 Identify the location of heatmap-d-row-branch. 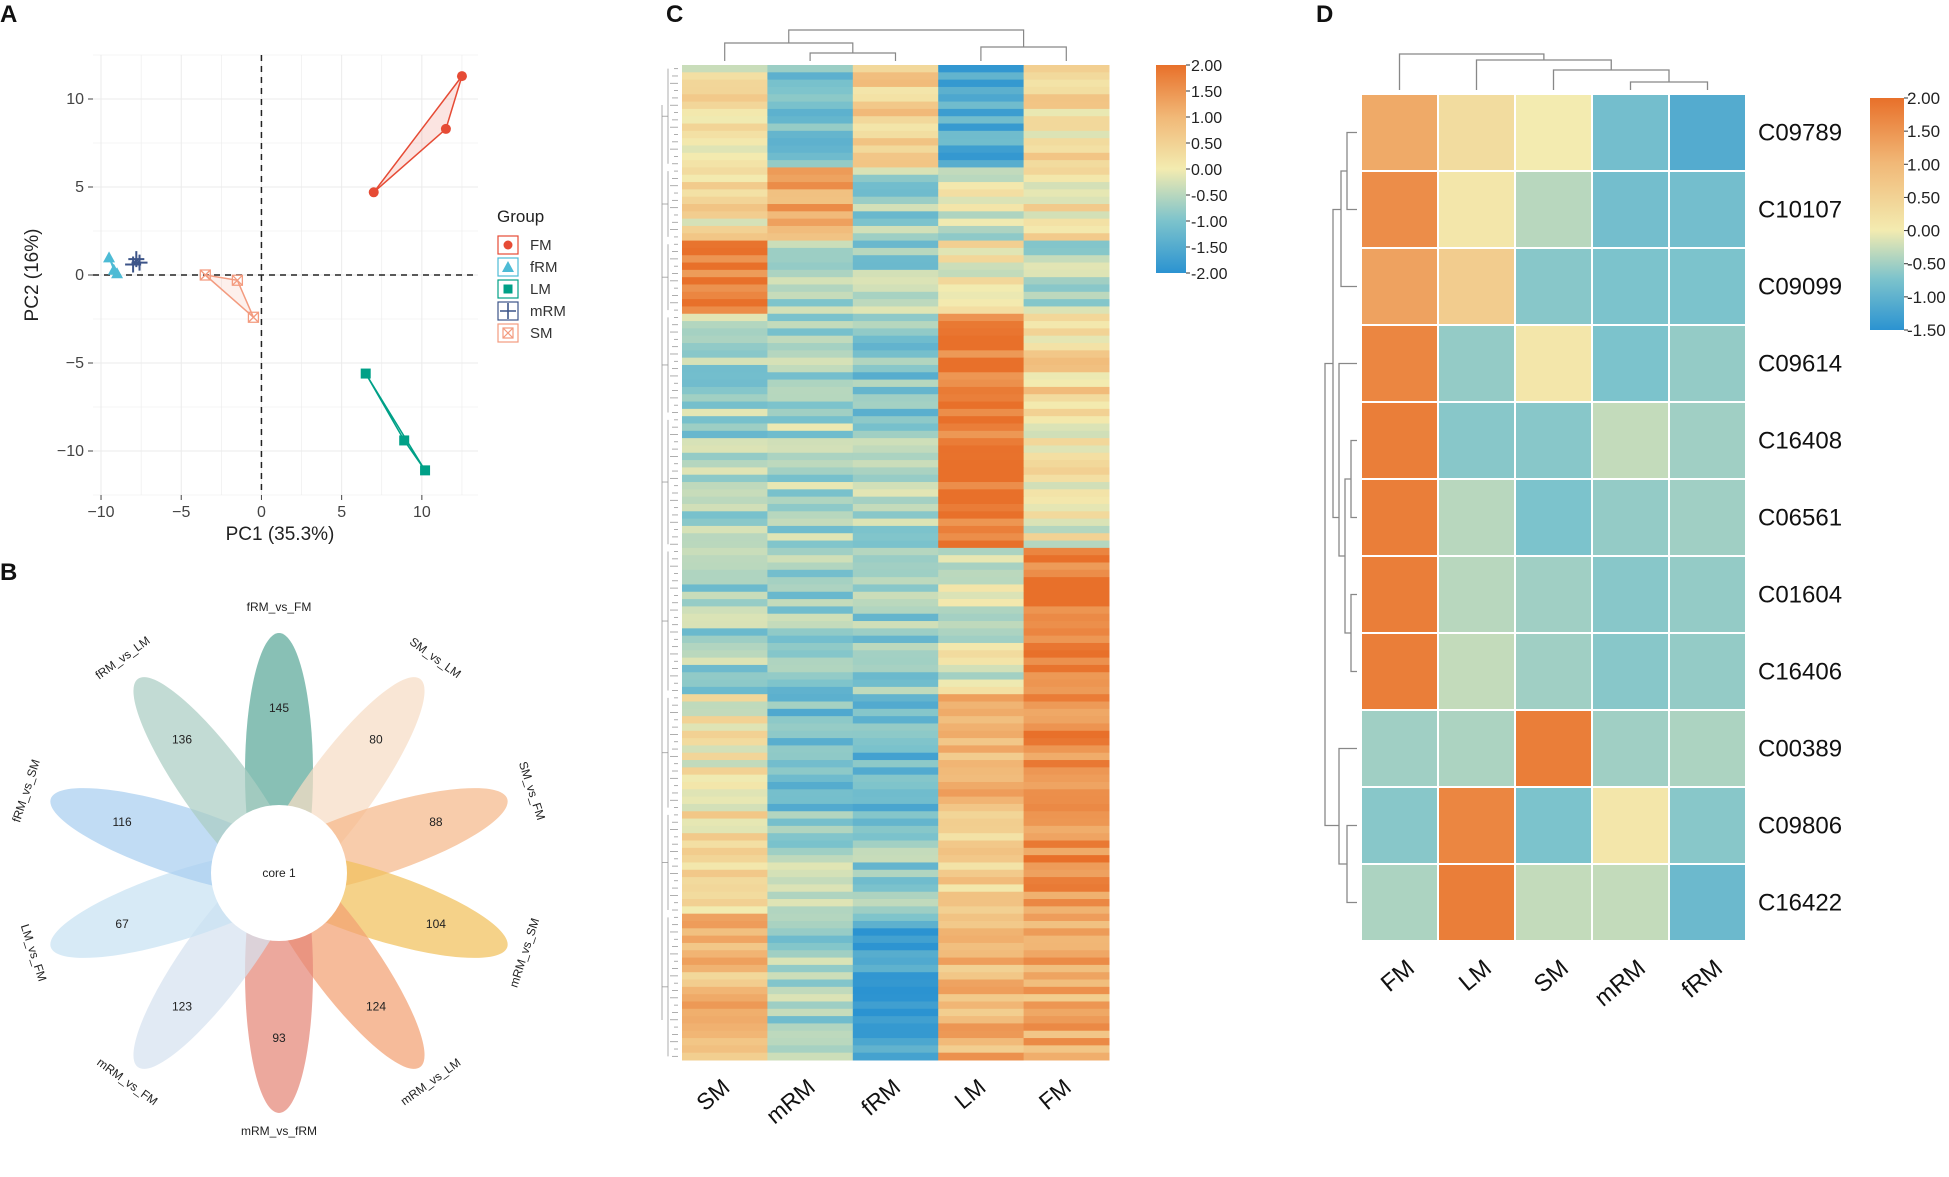
(1348, 229).